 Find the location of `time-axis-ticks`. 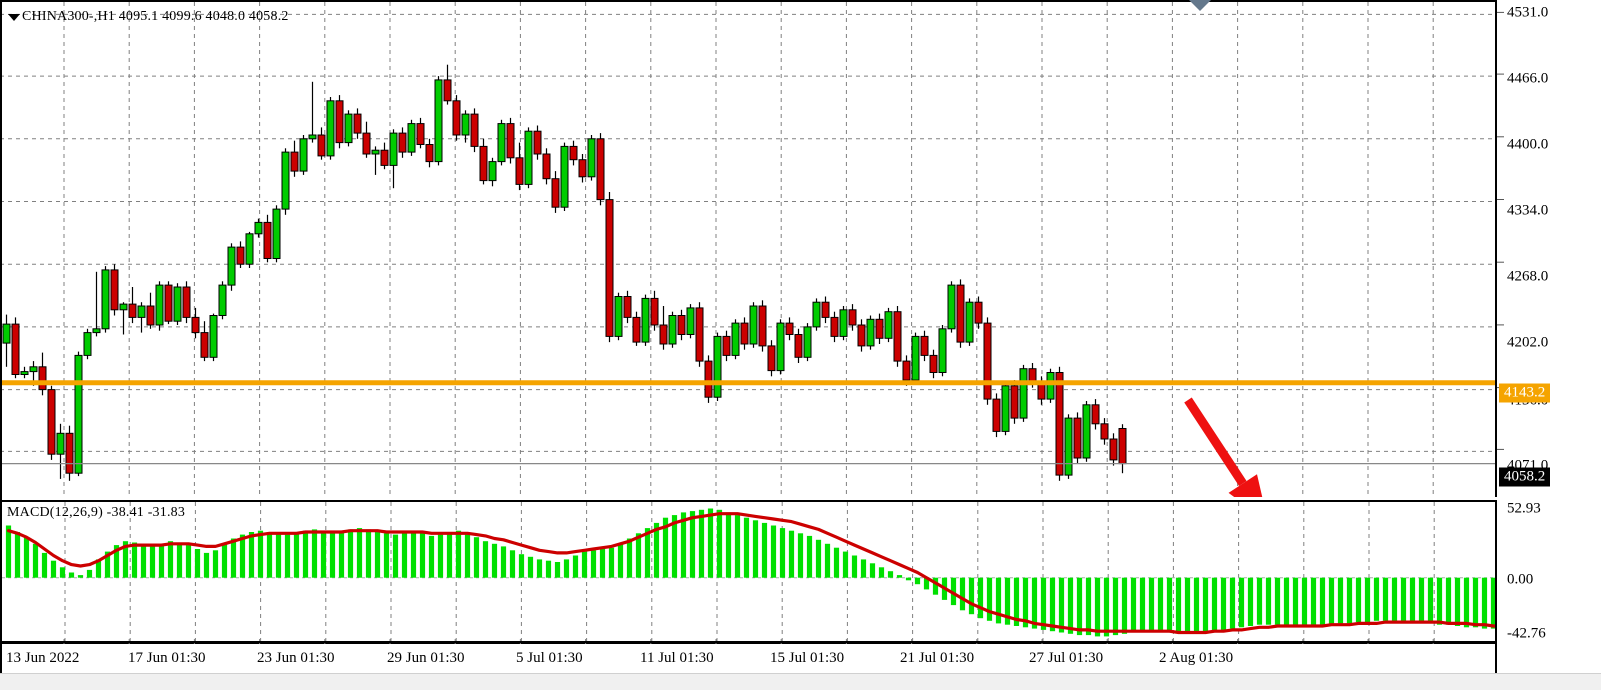

time-axis-ticks is located at coordinates (748, 641).